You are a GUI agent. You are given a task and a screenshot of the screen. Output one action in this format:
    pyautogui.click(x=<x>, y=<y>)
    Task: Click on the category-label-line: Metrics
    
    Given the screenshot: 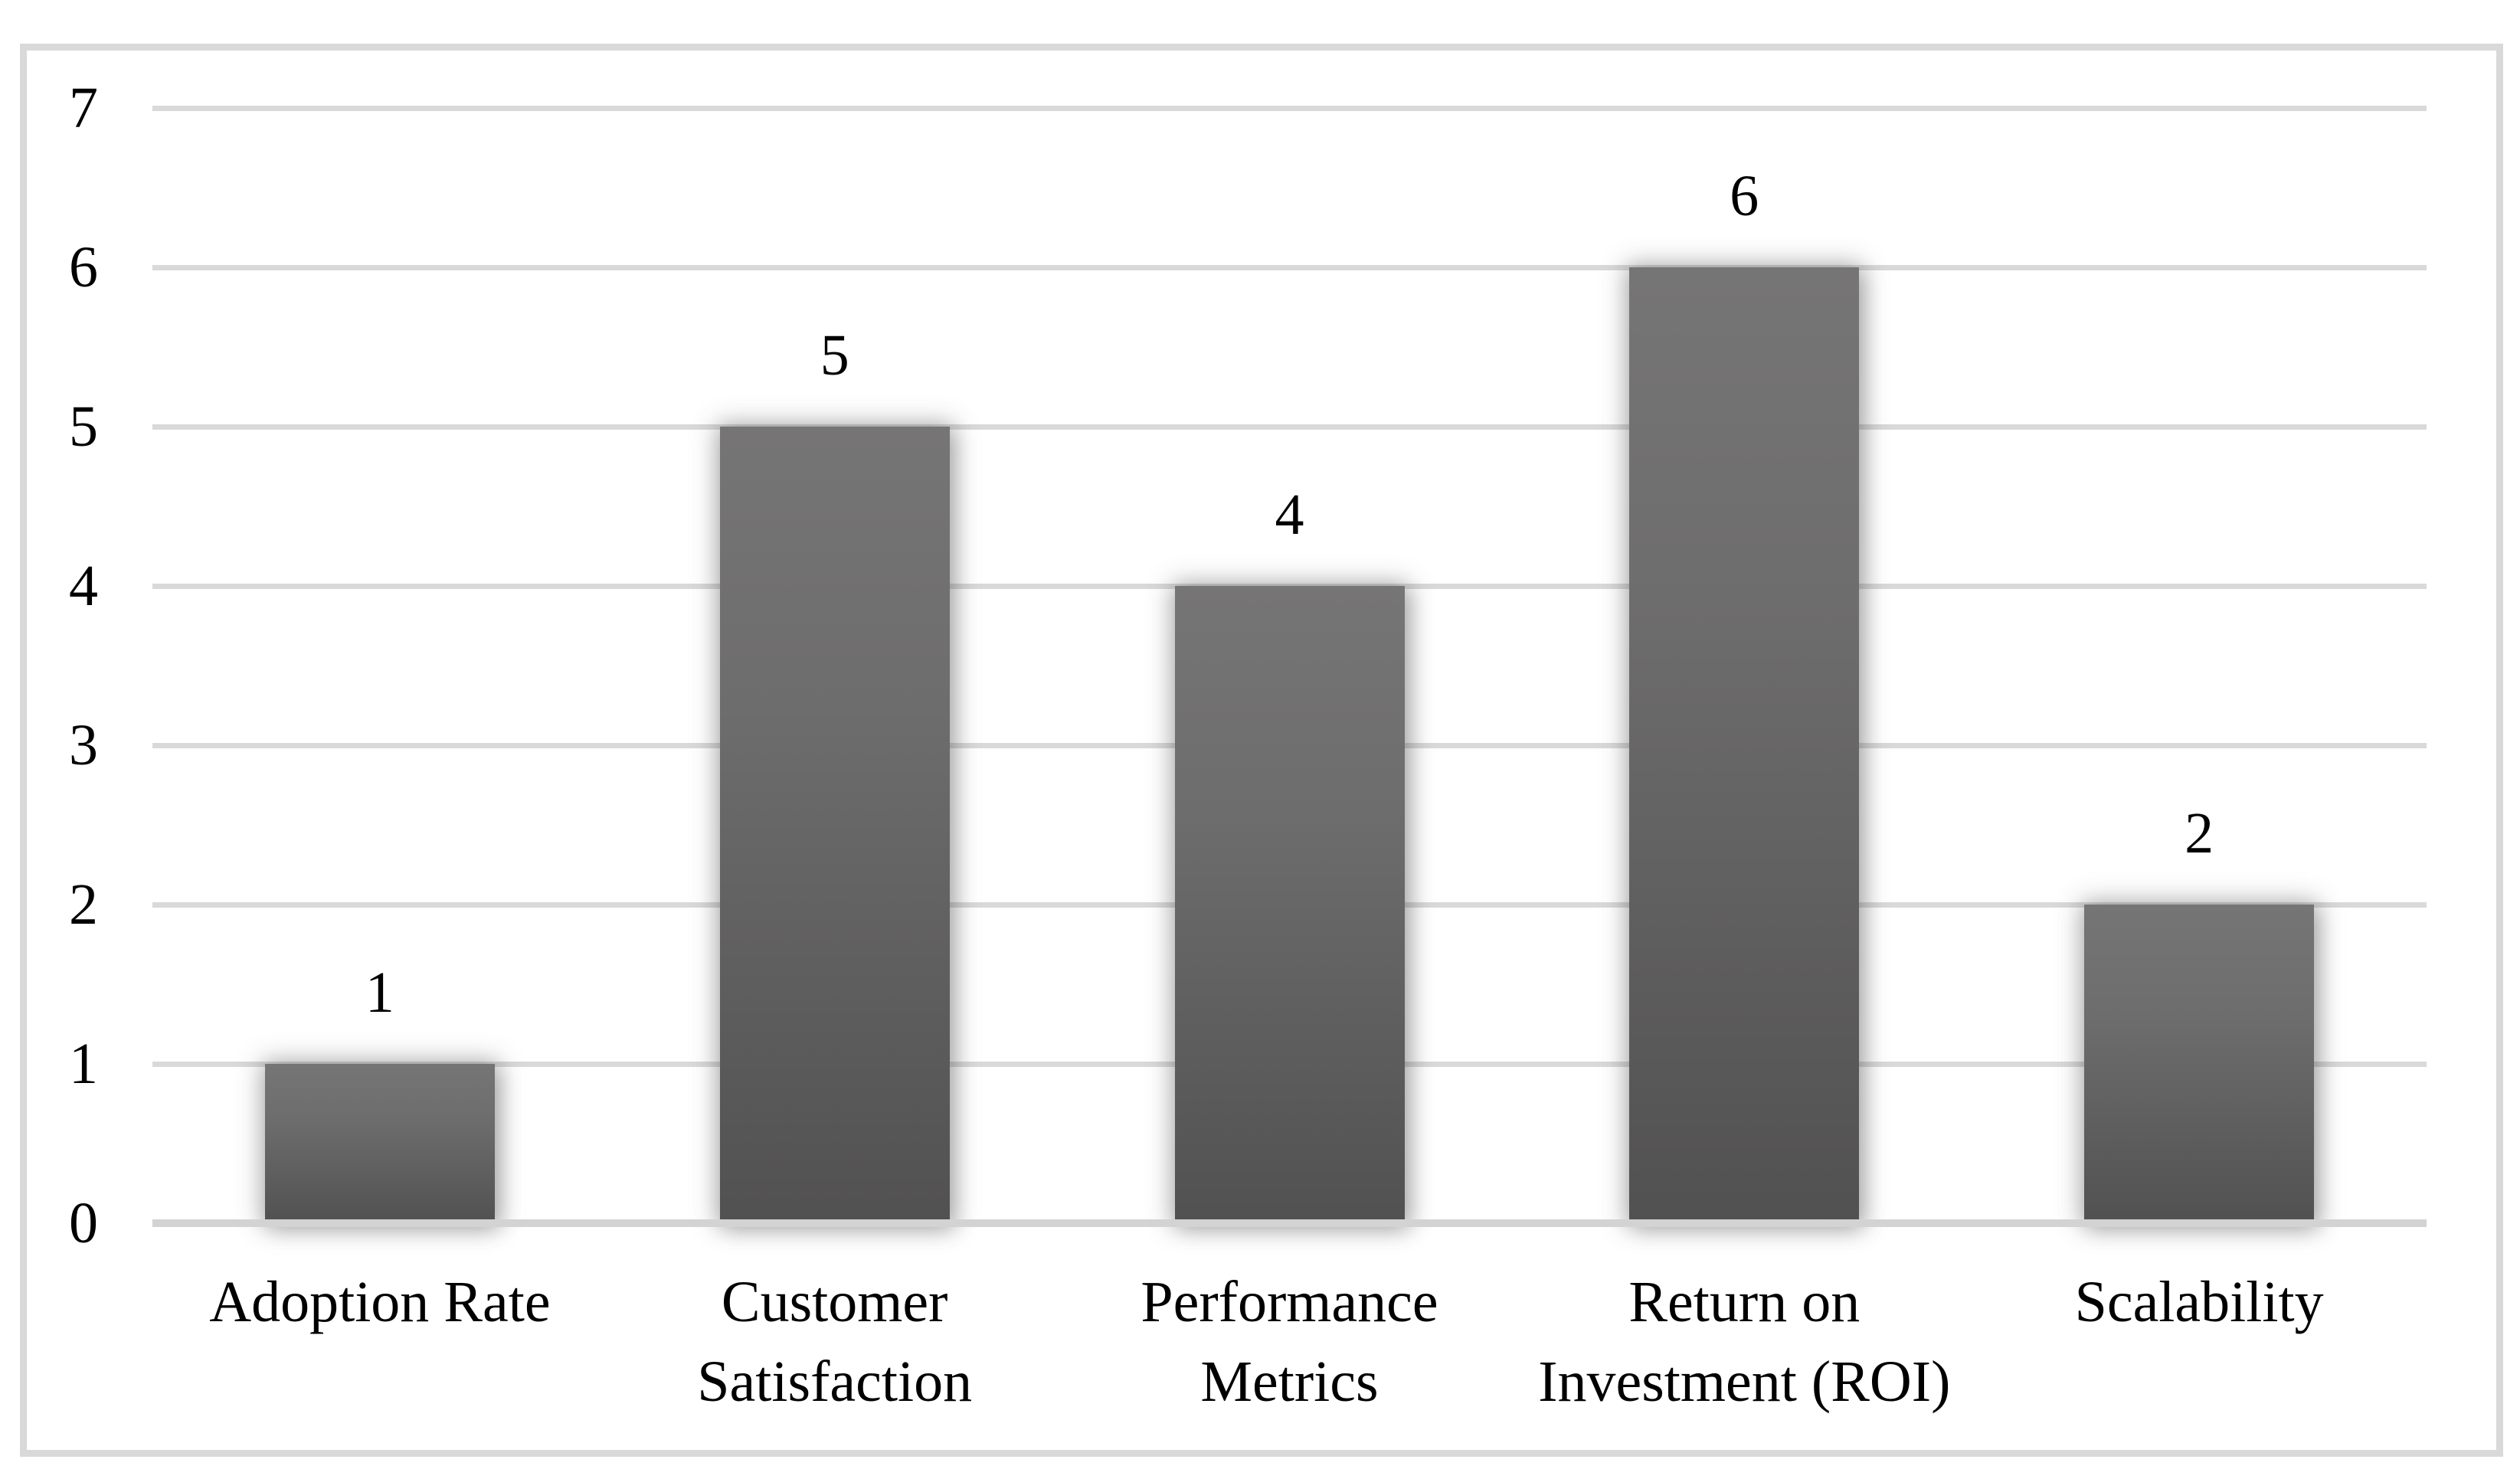 What is the action you would take?
    pyautogui.click(x=1289, y=1382)
    